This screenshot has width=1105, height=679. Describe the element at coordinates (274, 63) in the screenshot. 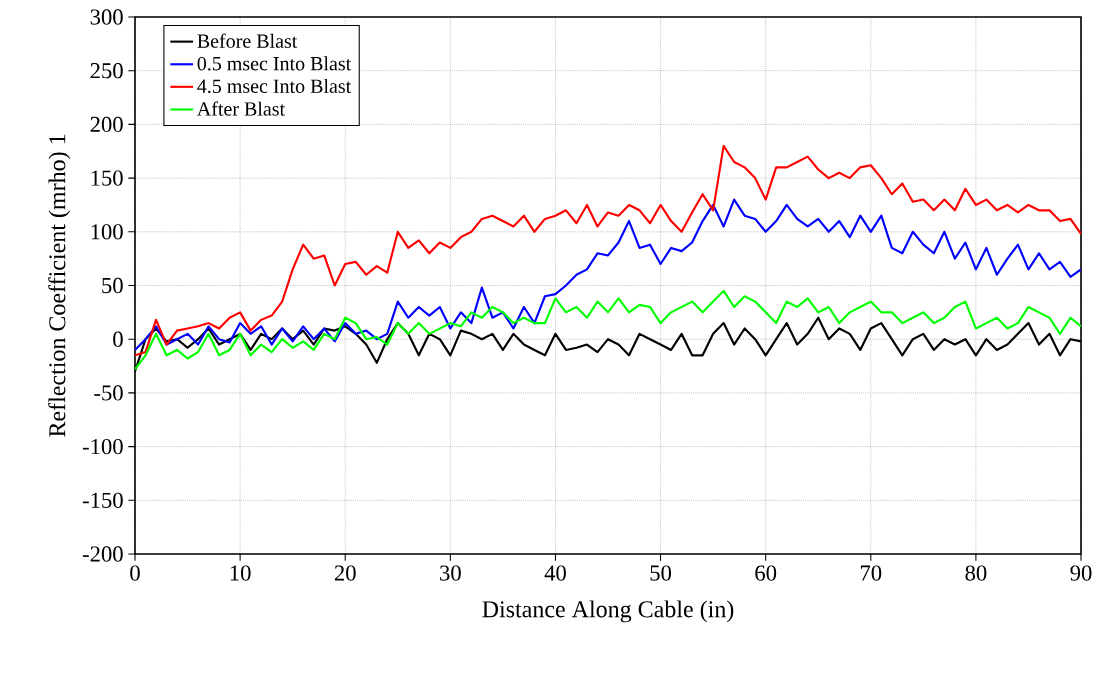

I see `legend-label: 0.5 msec Into Blast` at that location.